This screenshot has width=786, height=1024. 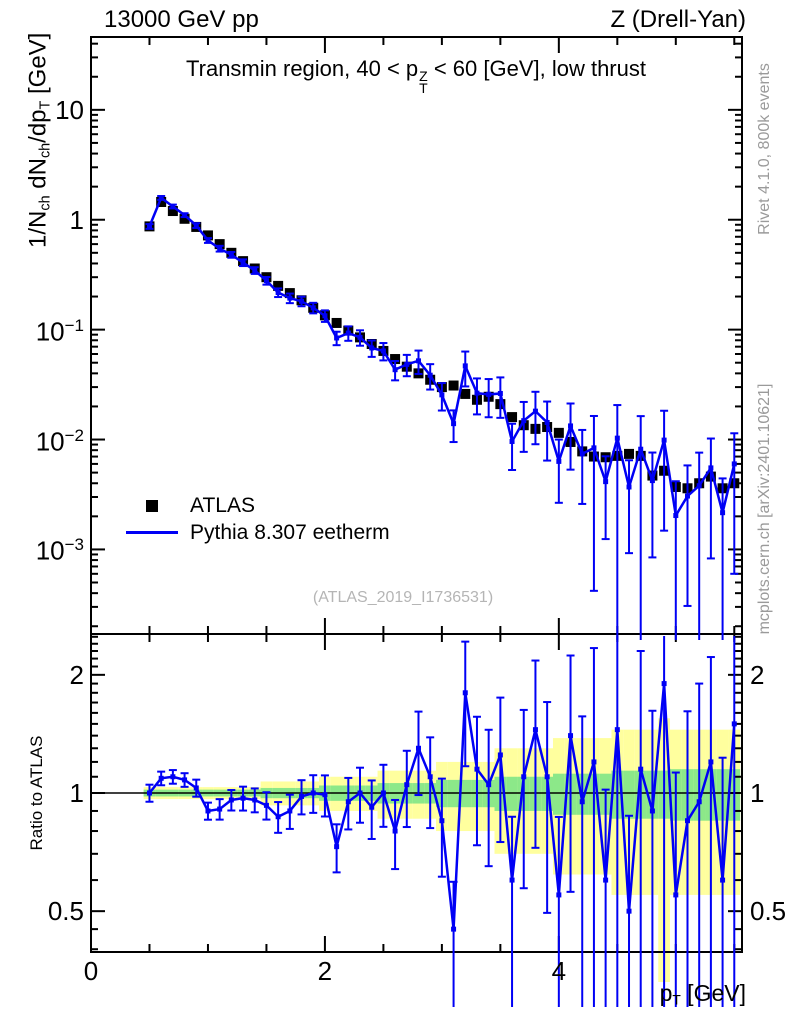 I want to click on legend-item-pythia: Pythia 8.307 eetherm, so click(x=256, y=532).